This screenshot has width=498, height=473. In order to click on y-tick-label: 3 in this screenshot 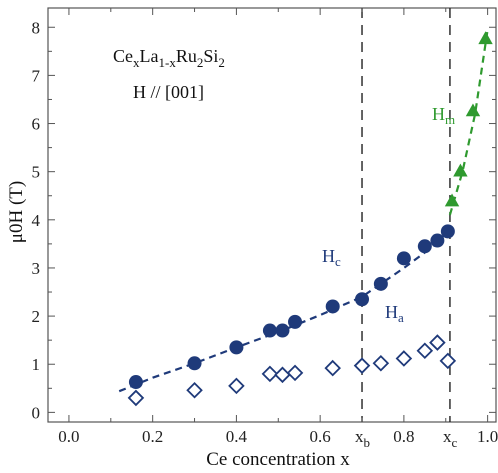, I will do `click(36, 268)`.